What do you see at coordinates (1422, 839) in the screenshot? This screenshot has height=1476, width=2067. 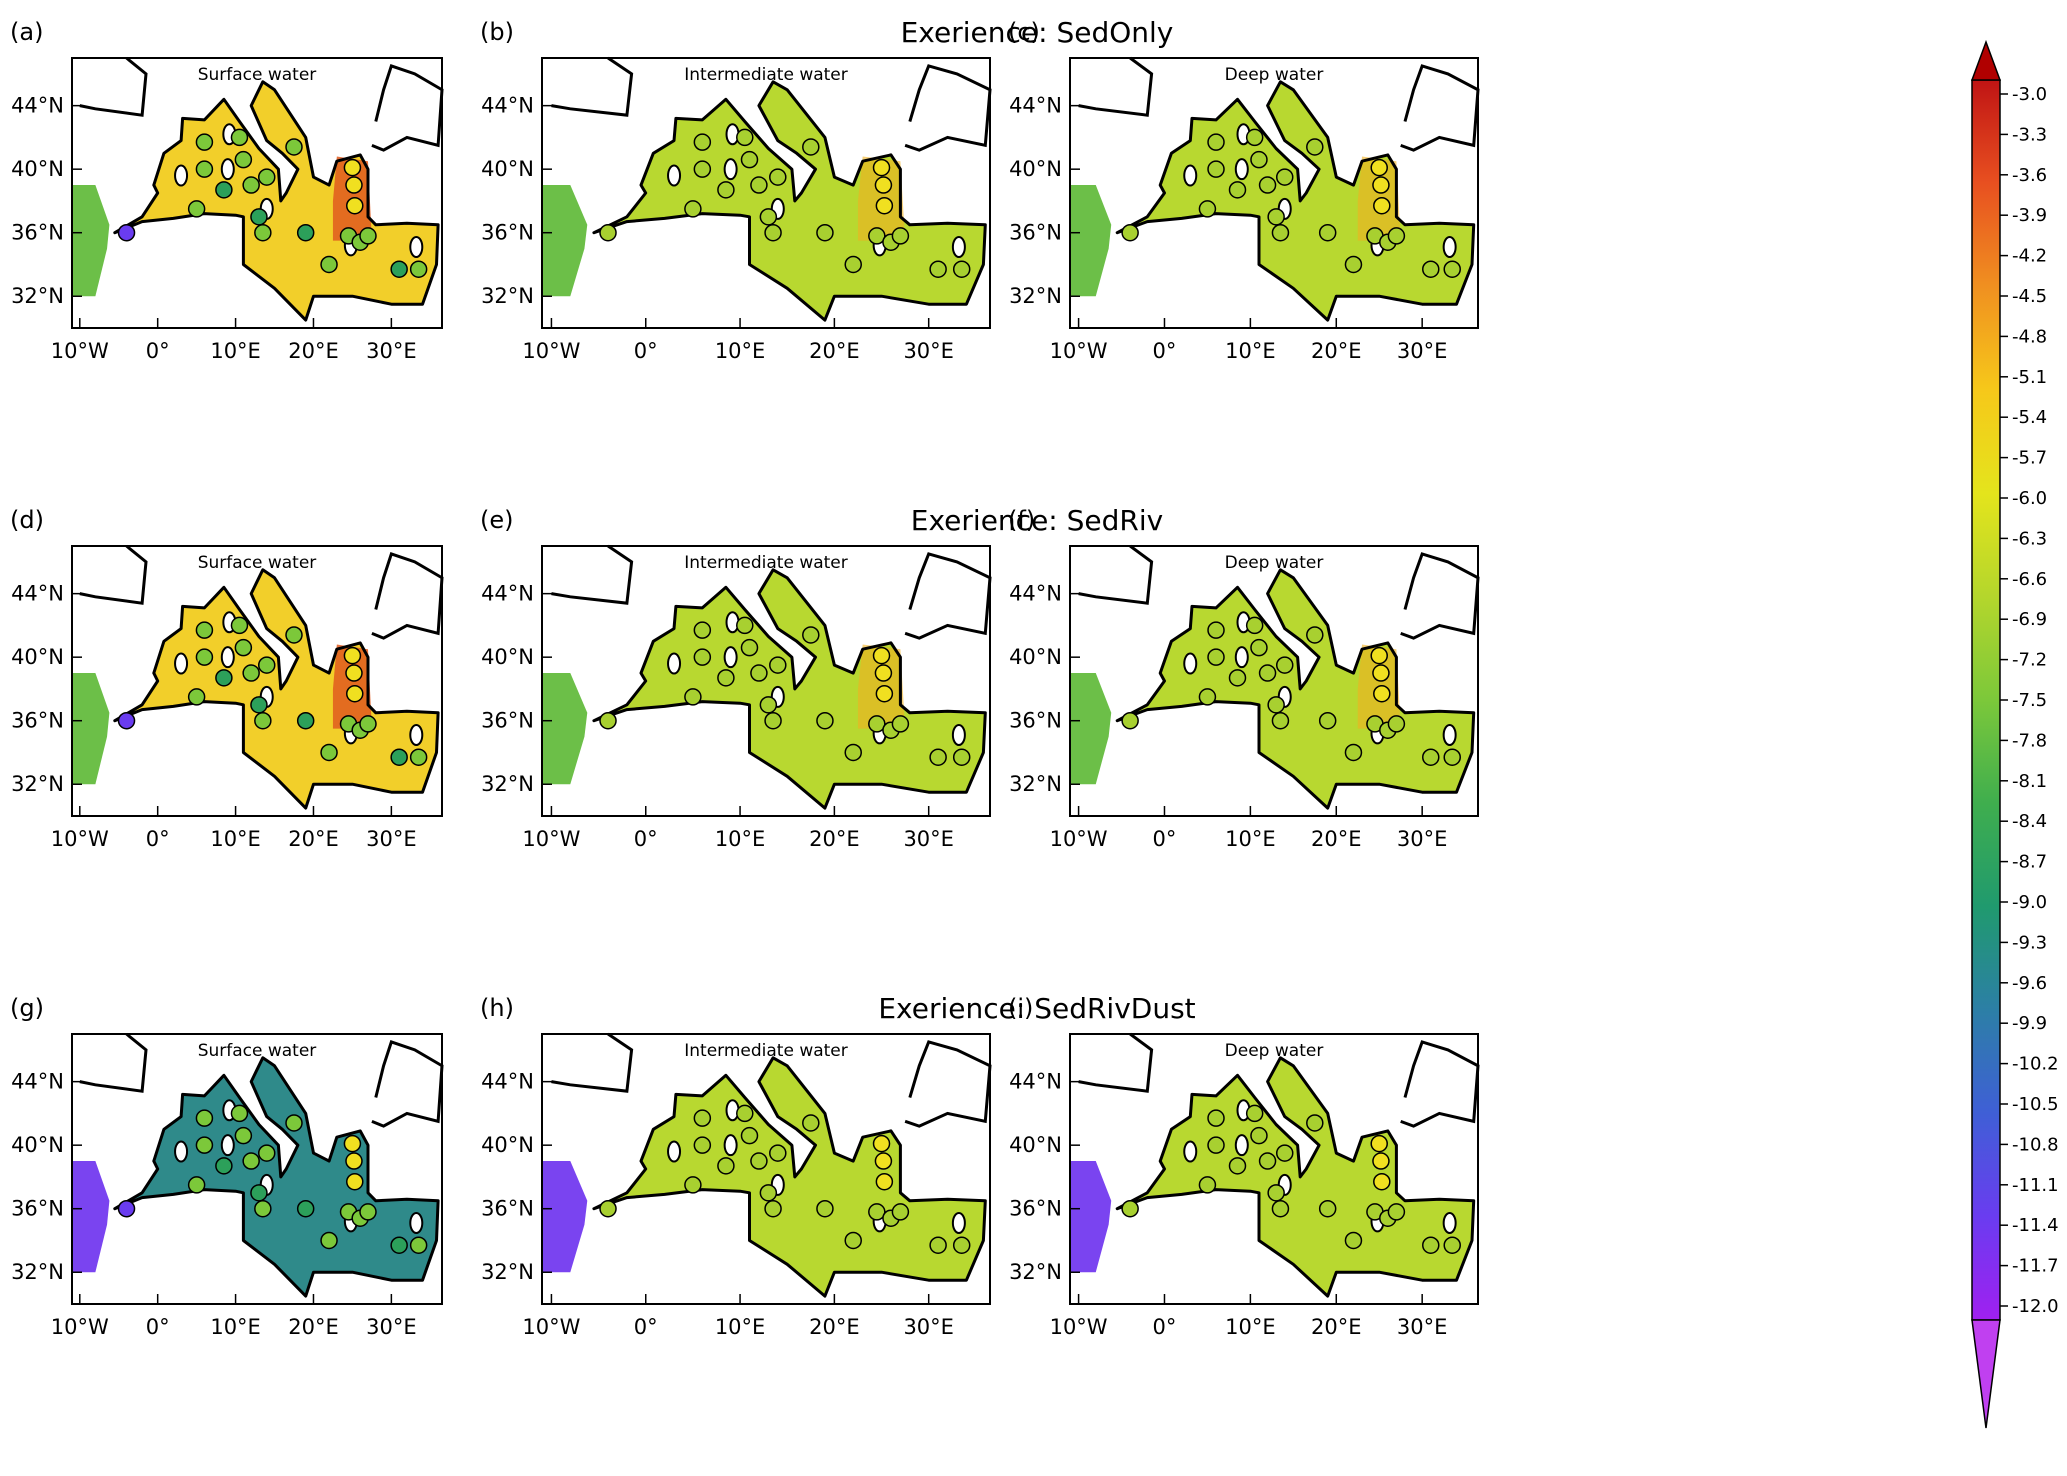 I see `lon-tick-label: 30°E` at bounding box center [1422, 839].